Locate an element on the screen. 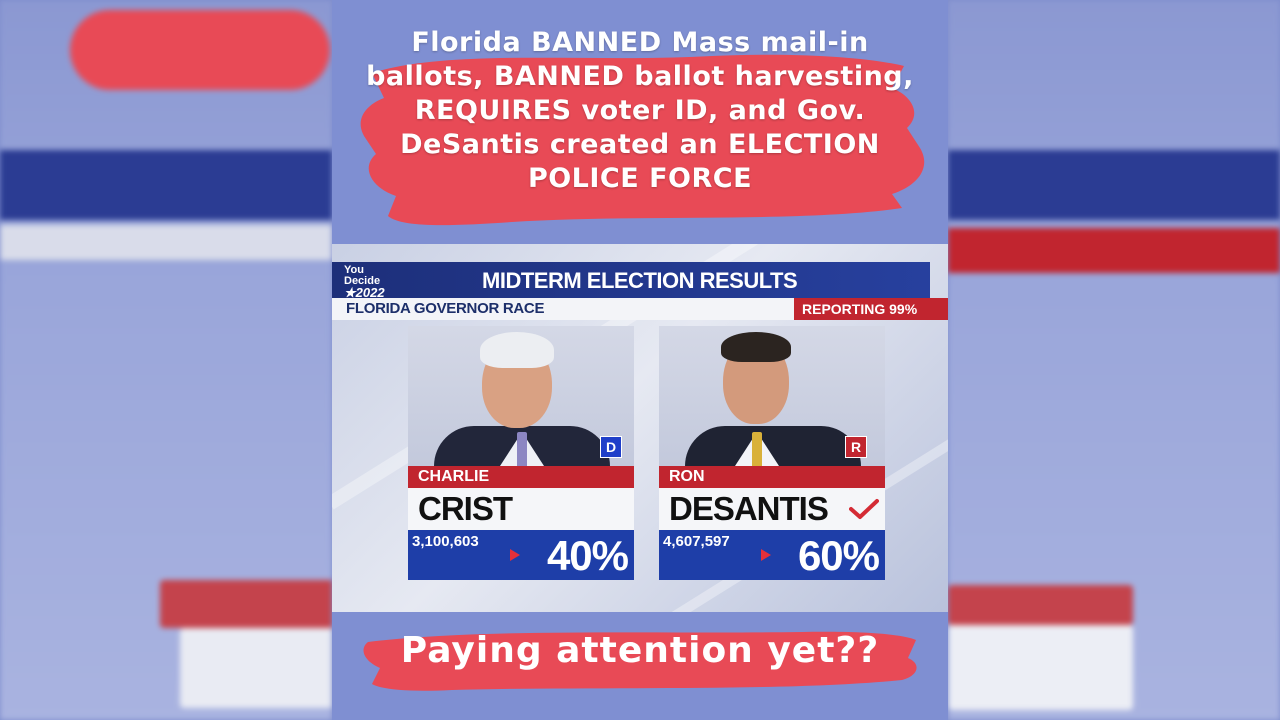 This screenshot has width=1280, height=720. results-title: MIDTERM ELECTION RESULTS is located at coordinates (640, 280).